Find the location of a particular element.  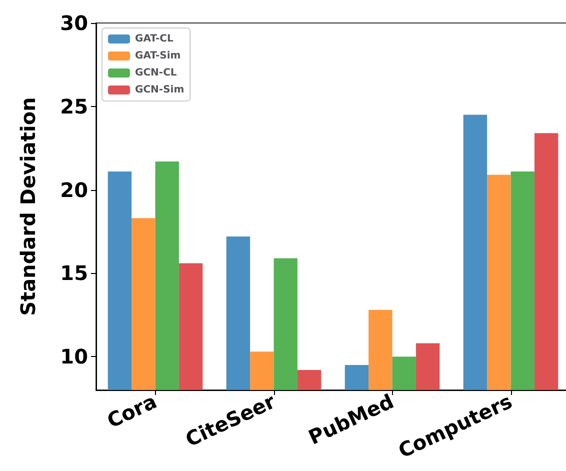

y-axis-title: Standard Deviation is located at coordinates (28, 206).